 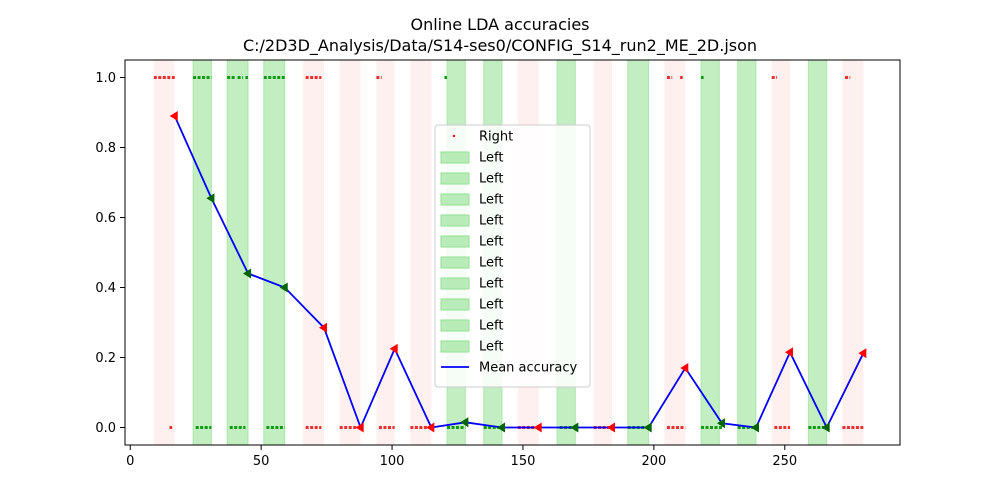 I want to click on y-tick-label: 0.6, so click(x=105, y=218).